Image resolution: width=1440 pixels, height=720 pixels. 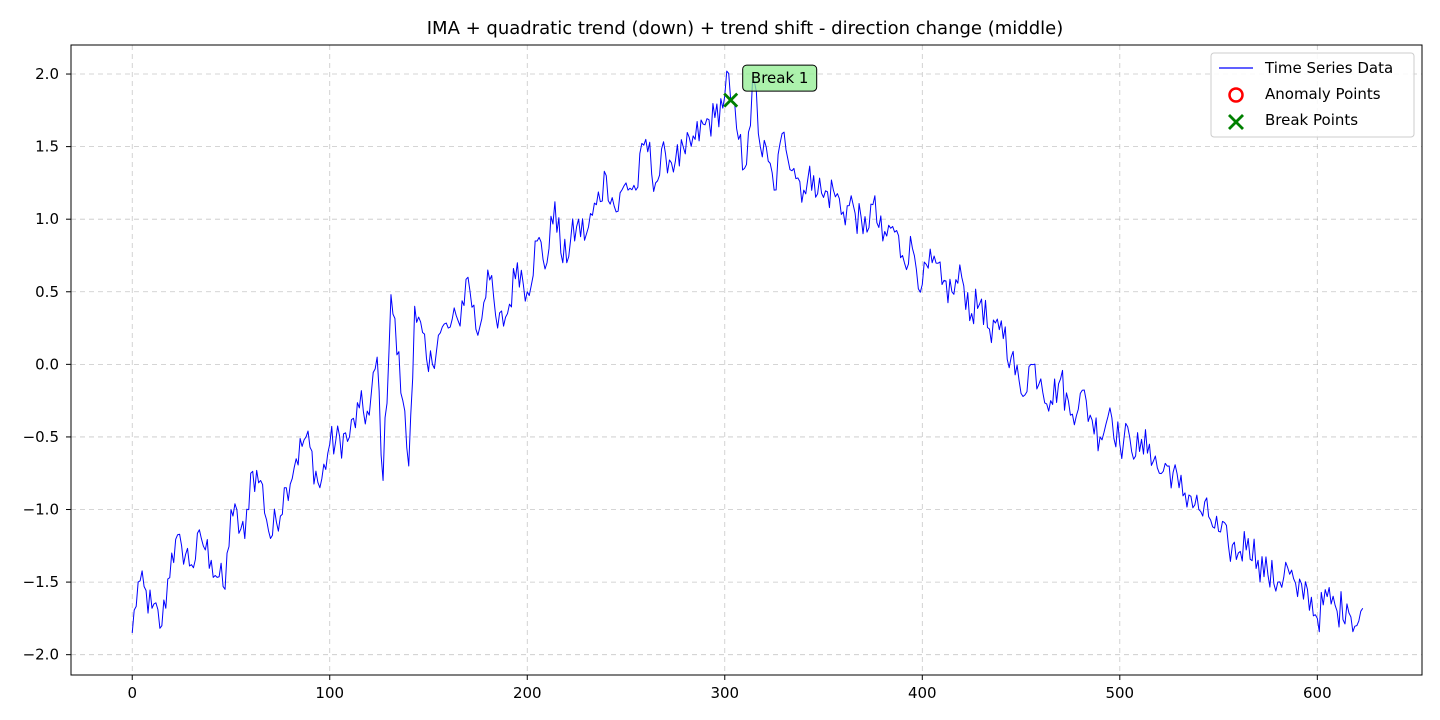 What do you see at coordinates (47, 219) in the screenshot?
I see `y-tick-label: 1.0` at bounding box center [47, 219].